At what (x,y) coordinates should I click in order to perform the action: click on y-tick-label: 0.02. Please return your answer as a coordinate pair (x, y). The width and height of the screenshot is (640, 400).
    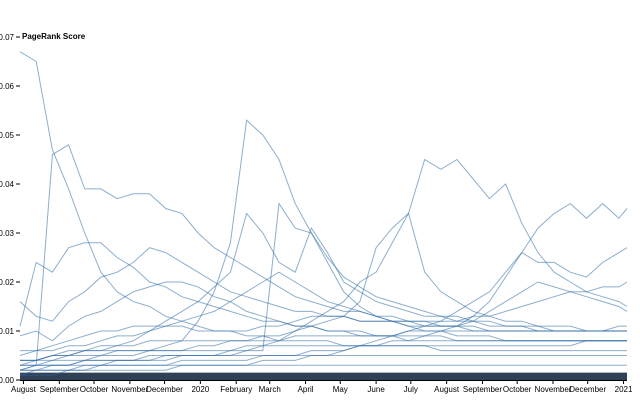
    Looking at the image, I should click on (7, 282).